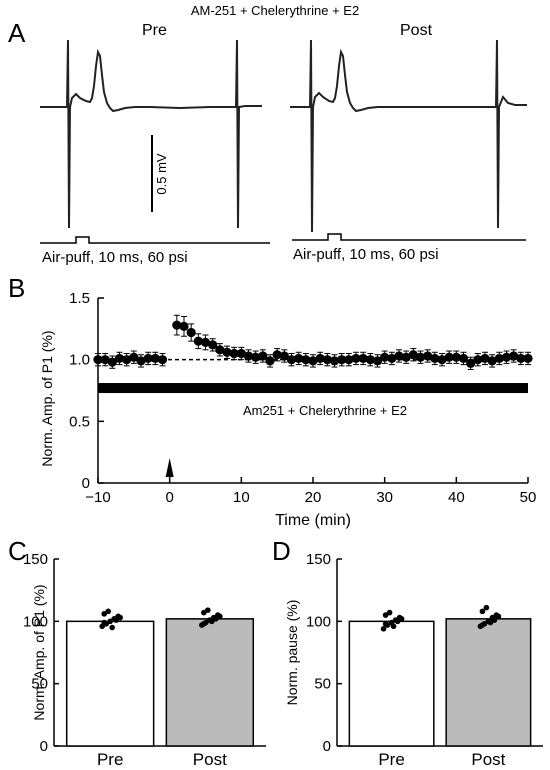  Describe the element at coordinates (325, 410) in the screenshot. I see `drug-bar-label: Am251 + Chelerythrine + E2` at that location.